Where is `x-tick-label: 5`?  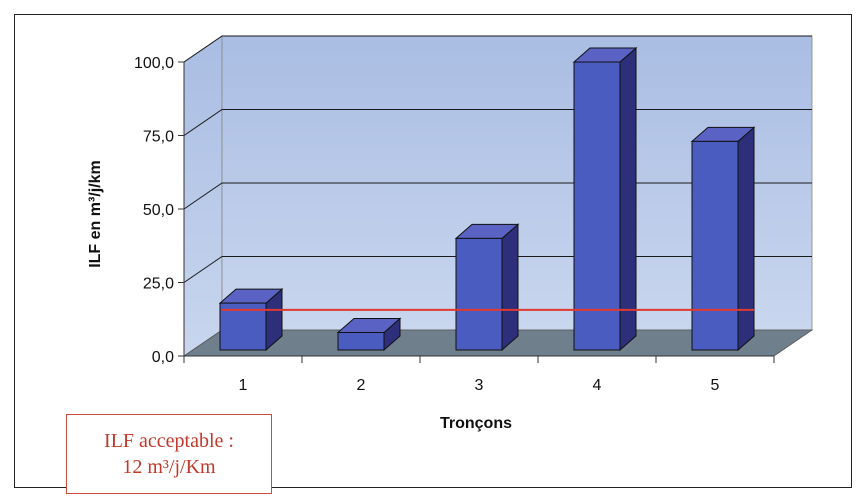 x-tick-label: 5 is located at coordinates (715, 385).